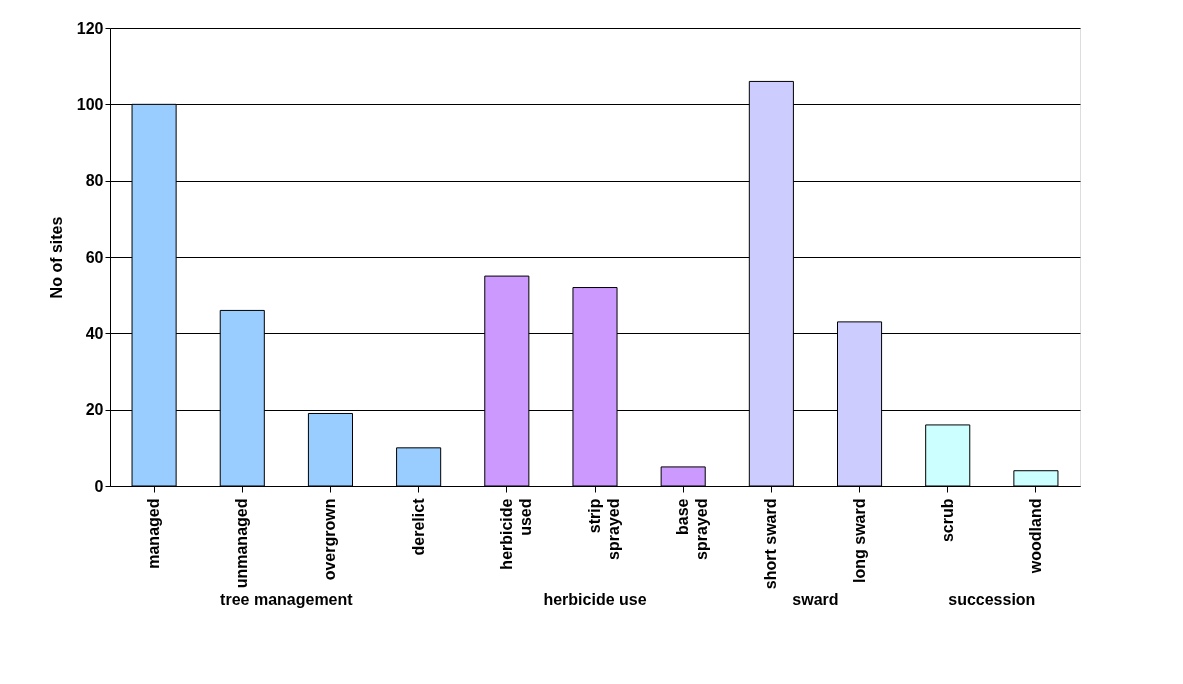 This screenshot has height=684, width=1183. I want to click on y-tick-label: 20, so click(94, 410).